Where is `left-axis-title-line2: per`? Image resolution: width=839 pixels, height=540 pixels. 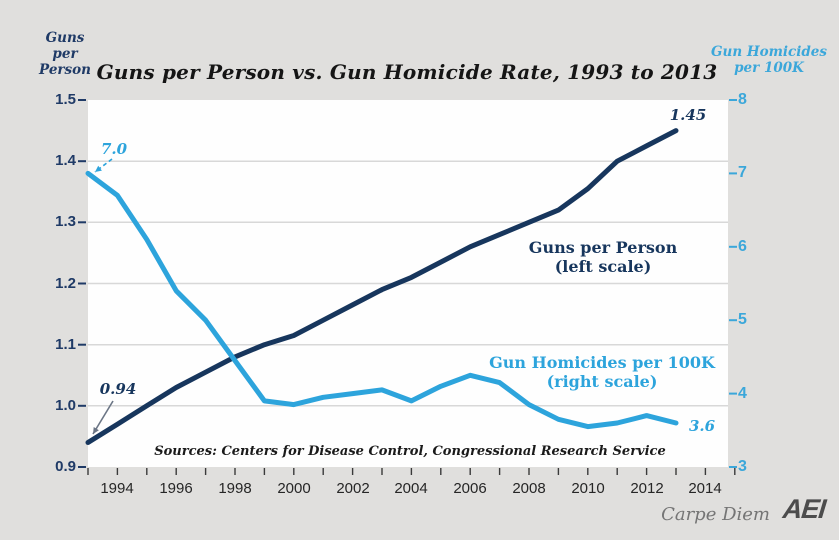 left-axis-title-line2: per is located at coordinates (65, 54).